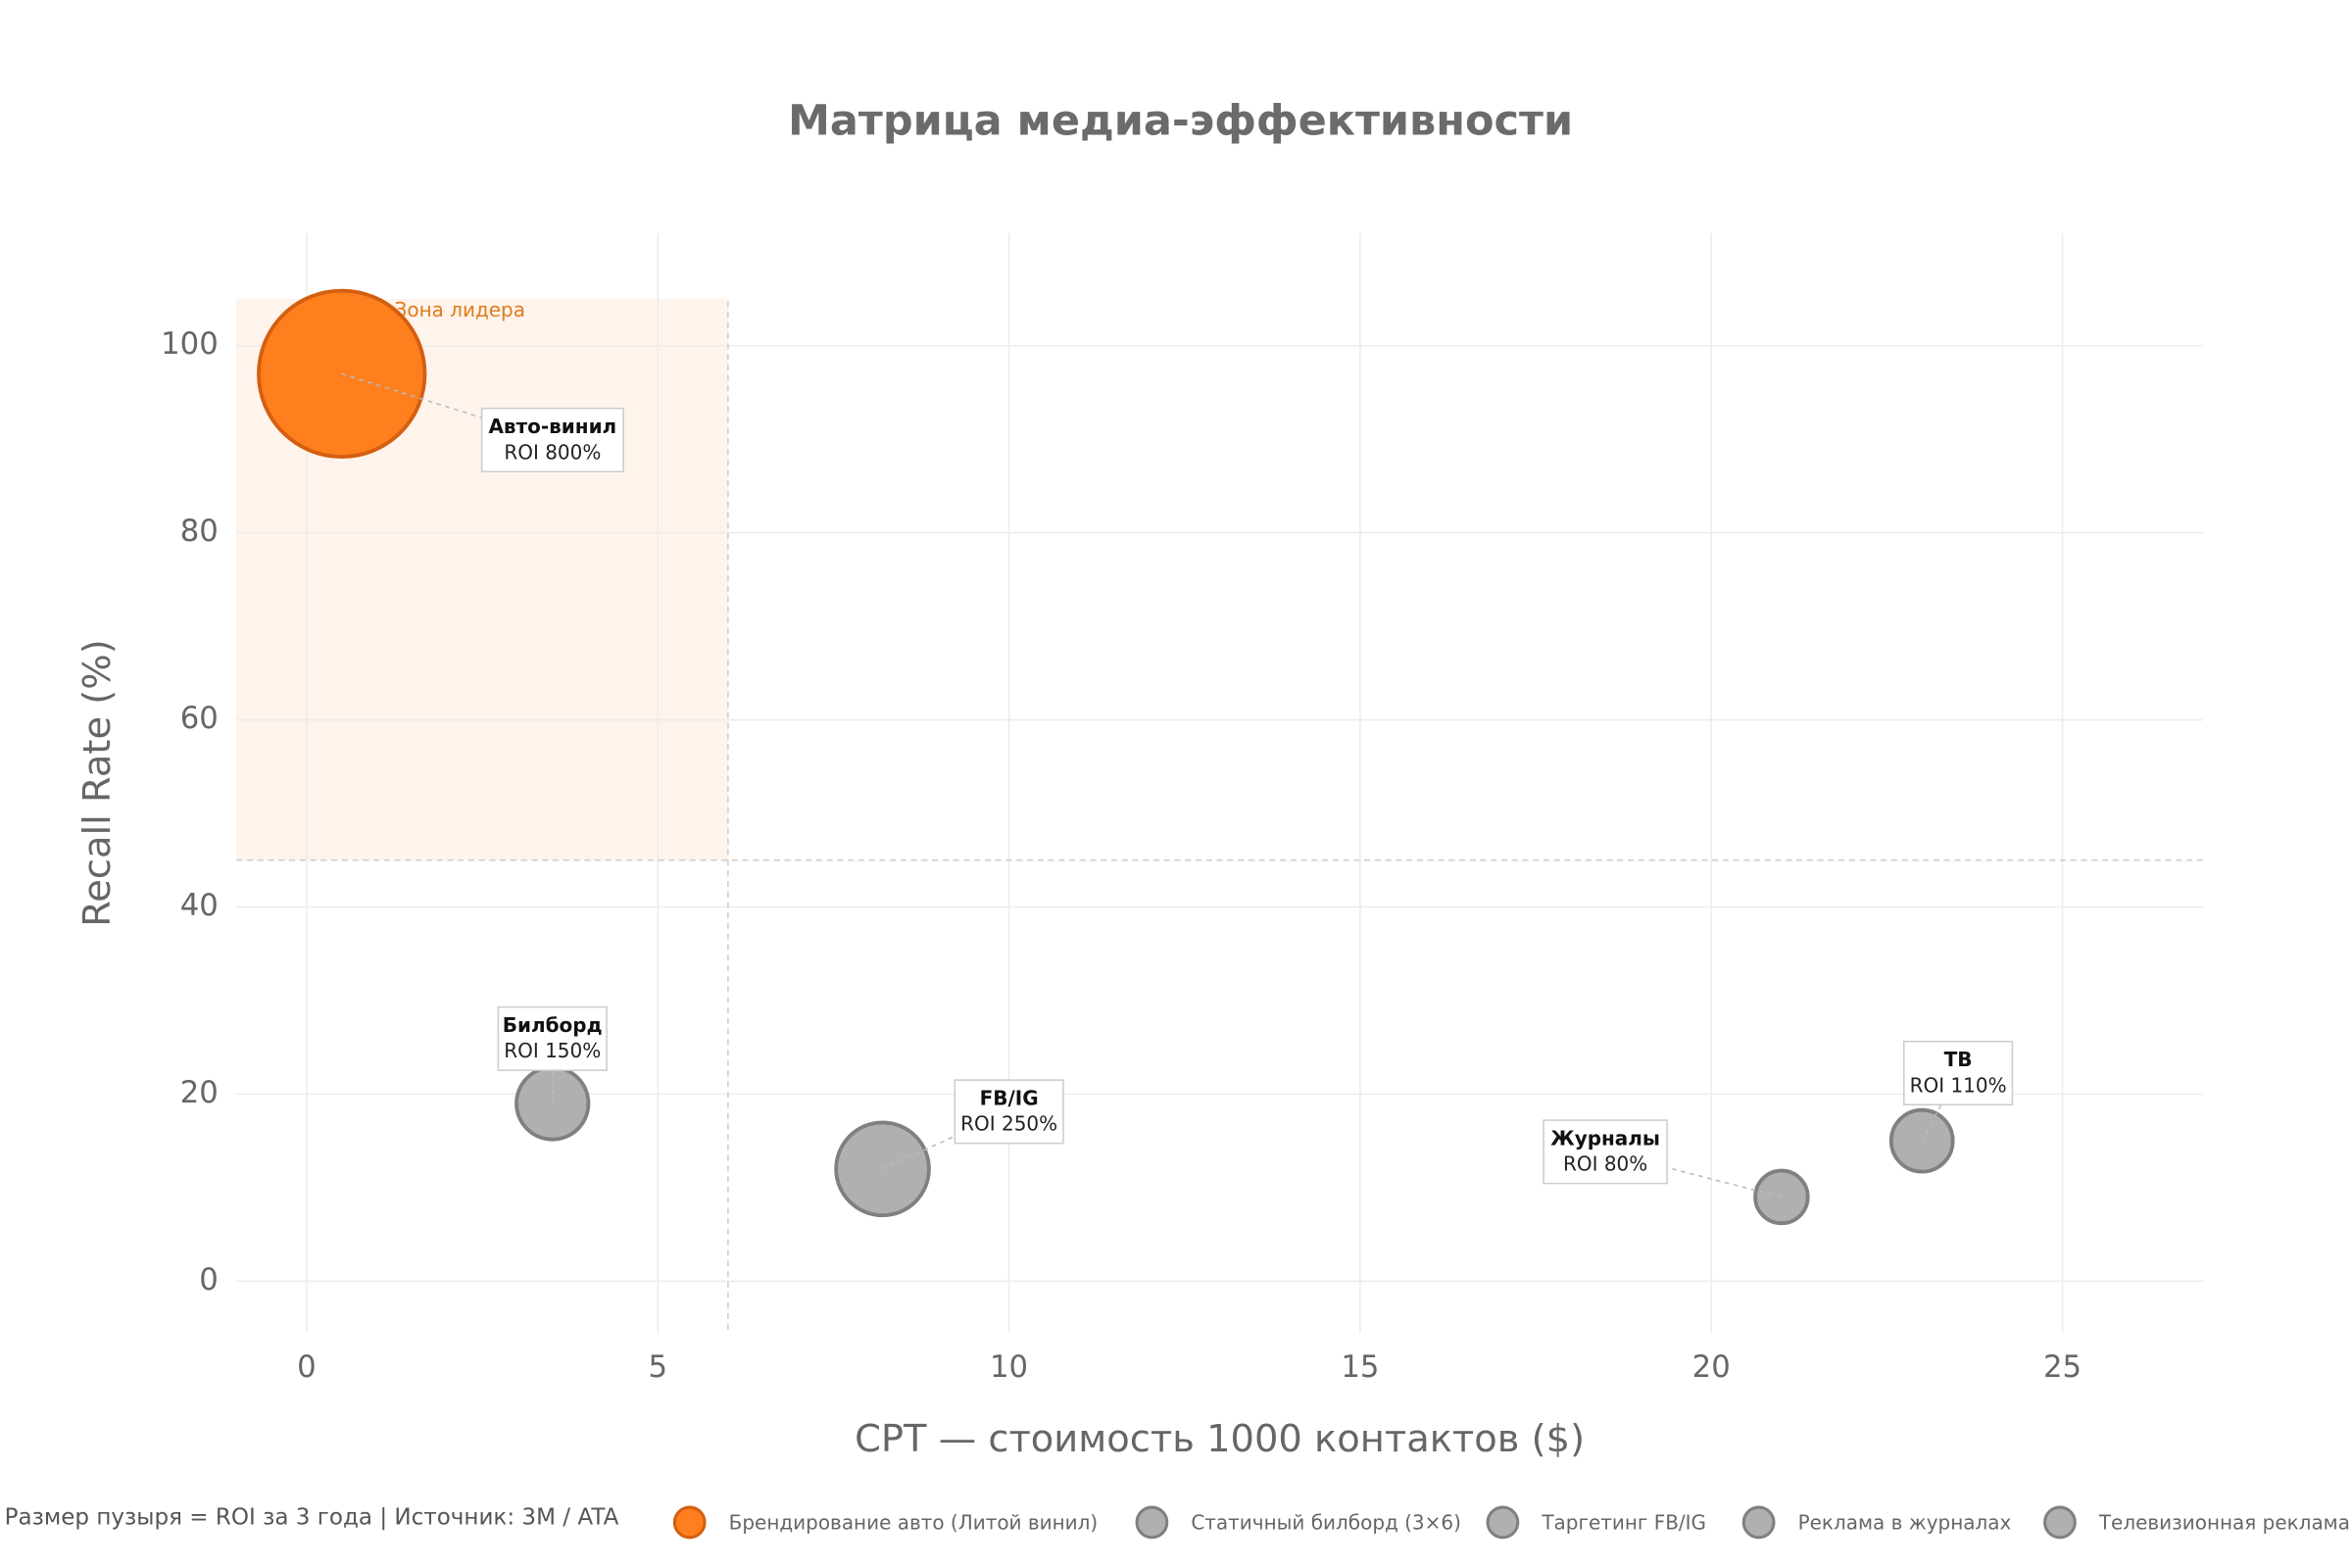 This screenshot has height=1568, width=2352. What do you see at coordinates (552, 452) in the screenshot?
I see `label-value: ROI 800%` at bounding box center [552, 452].